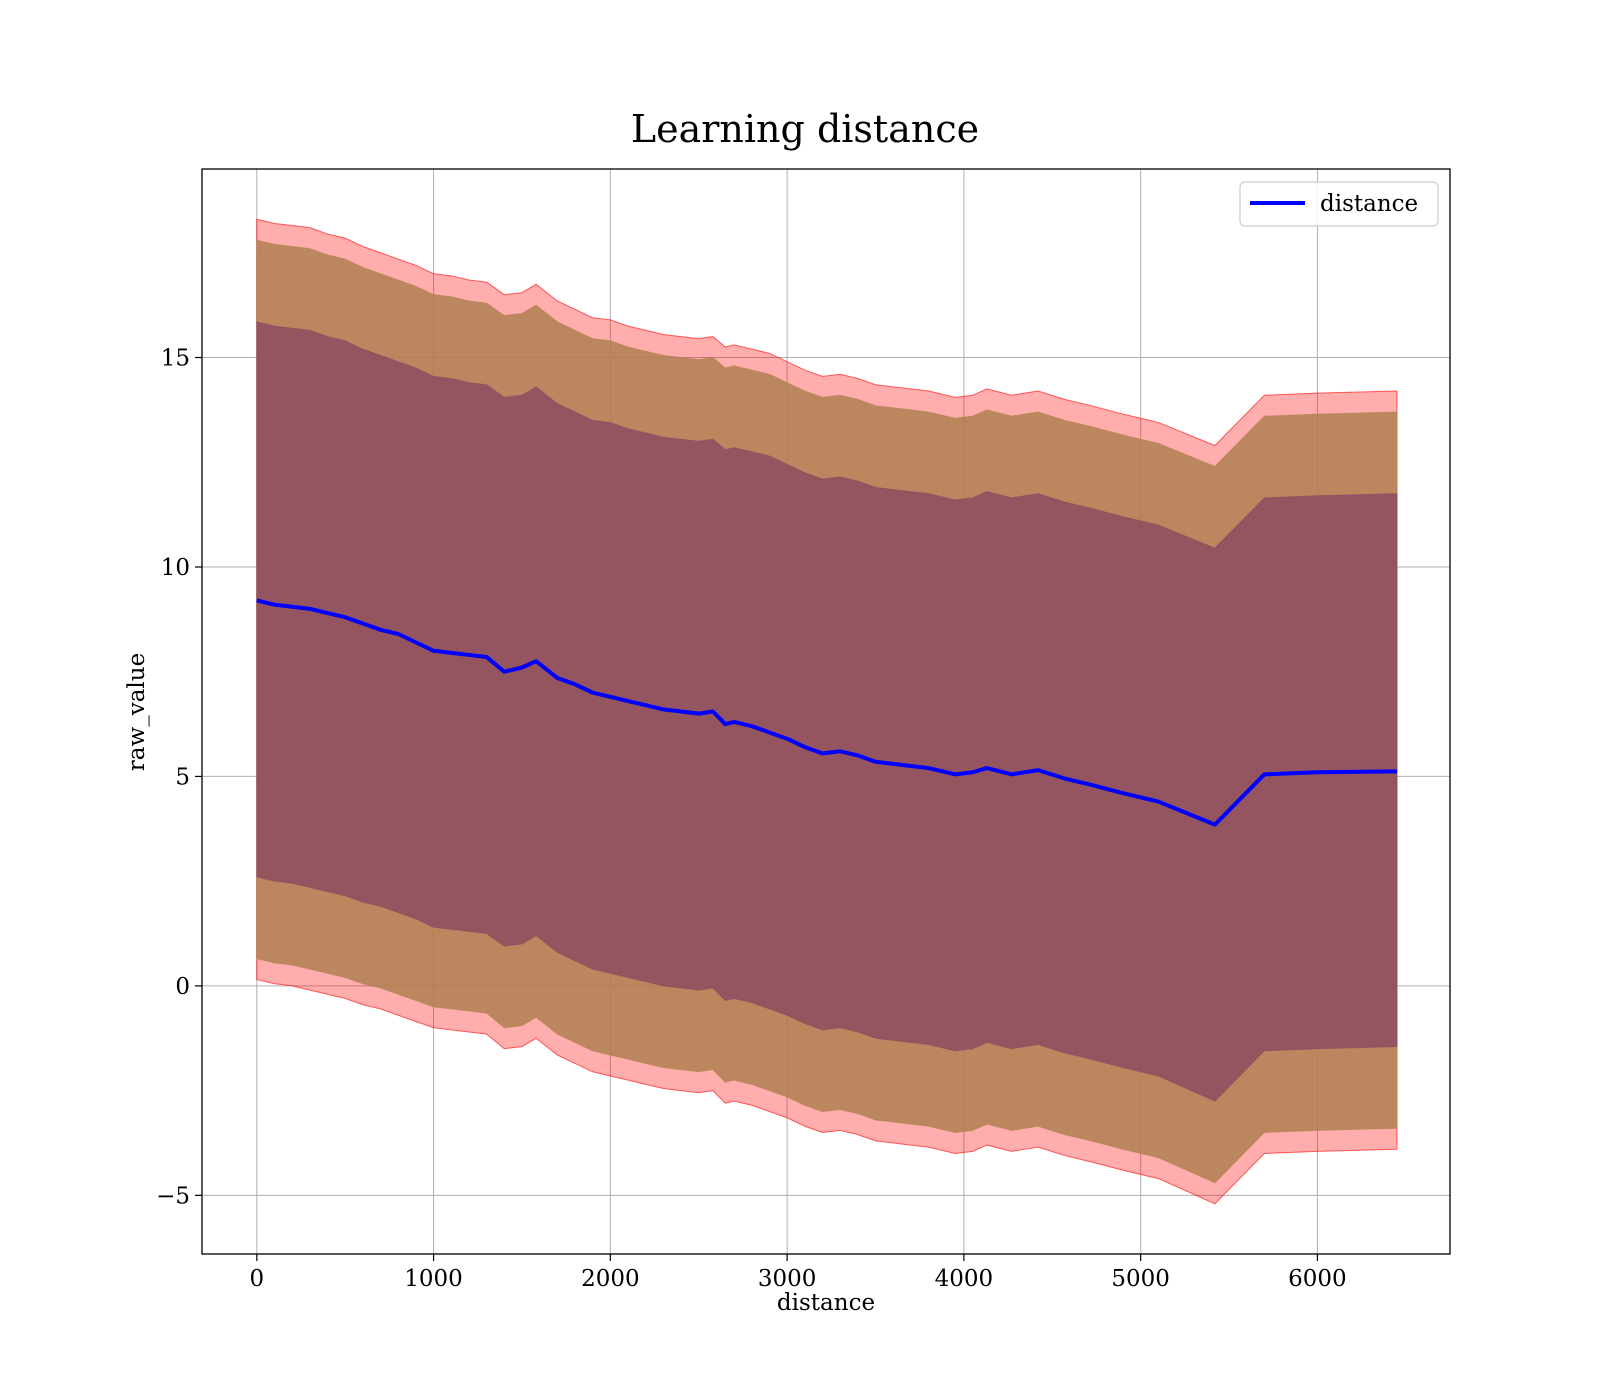  What do you see at coordinates (175, 568) in the screenshot?
I see `y-tick-label: 10` at bounding box center [175, 568].